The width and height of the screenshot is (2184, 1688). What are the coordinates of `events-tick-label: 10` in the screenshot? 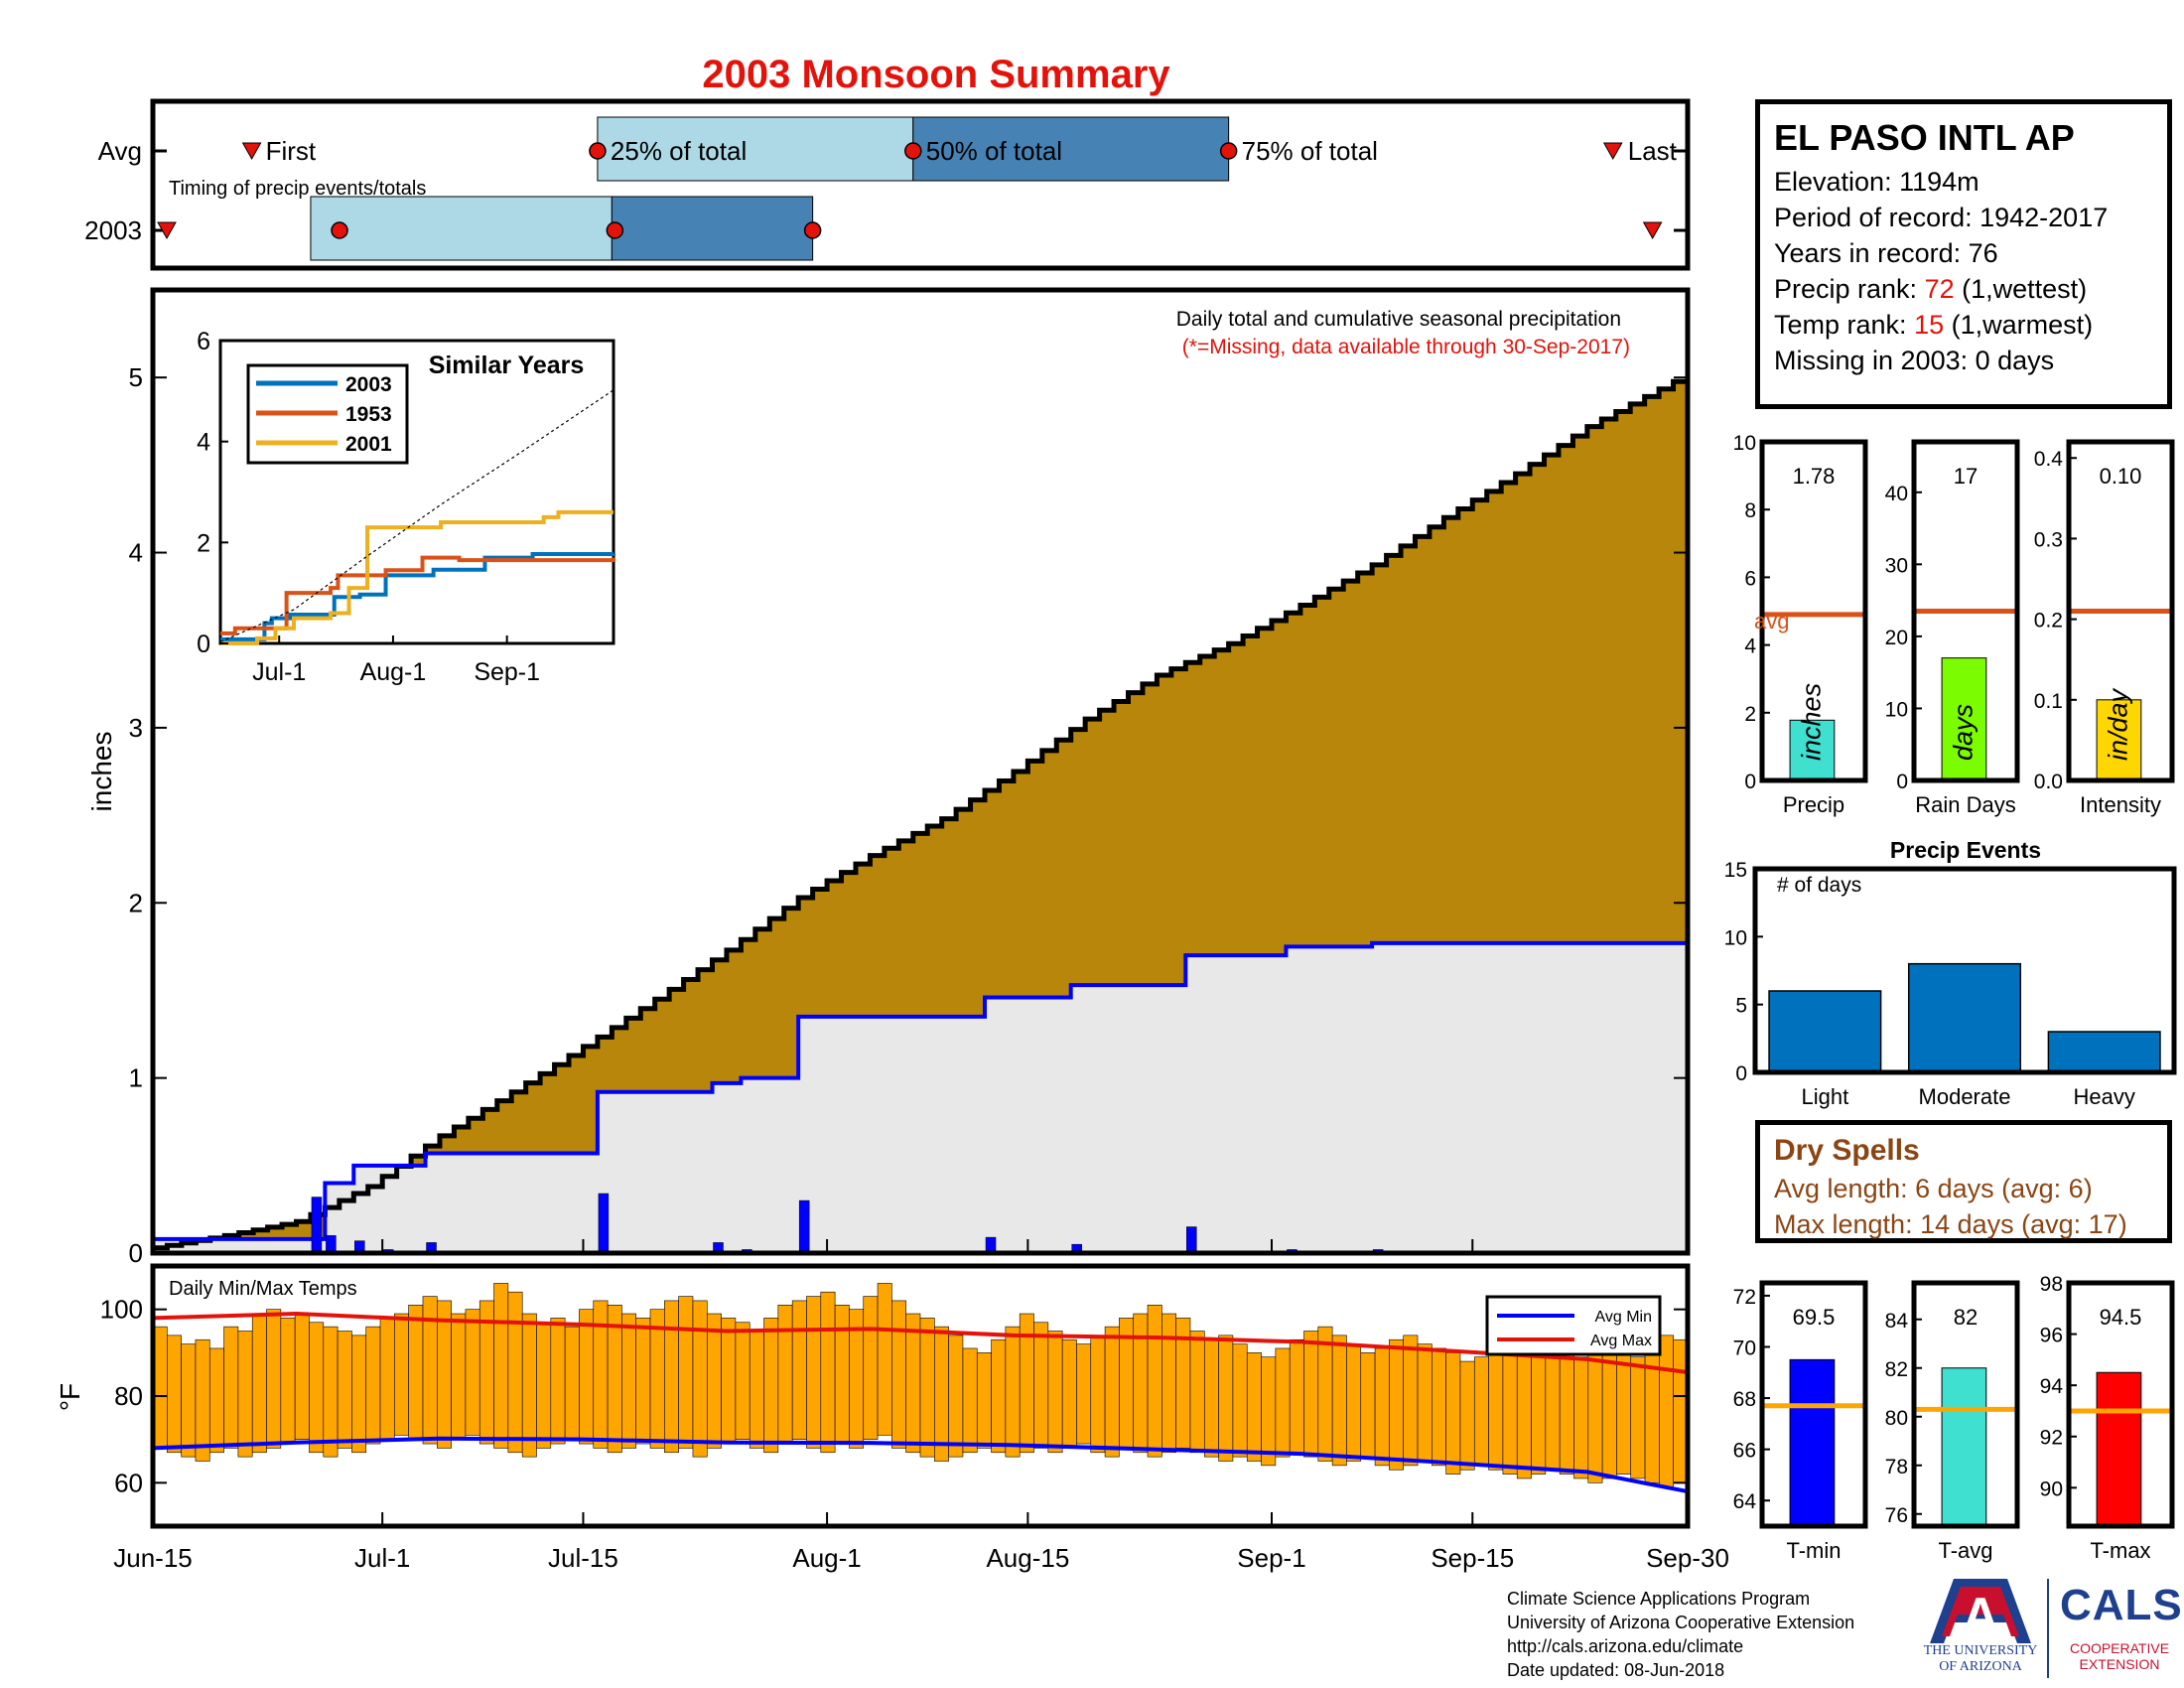 It's located at (1735, 937).